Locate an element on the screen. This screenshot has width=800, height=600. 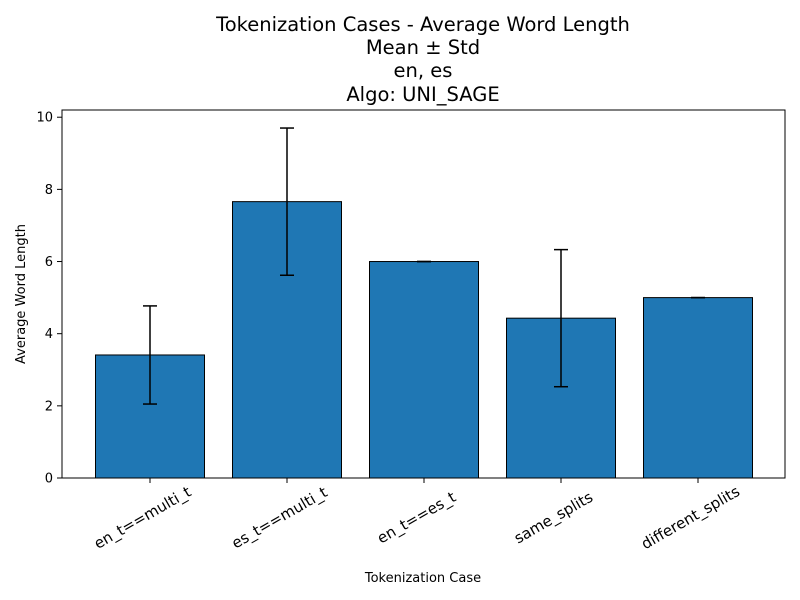
chart-subtitle-line: Mean ± Std is located at coordinates (423, 47).